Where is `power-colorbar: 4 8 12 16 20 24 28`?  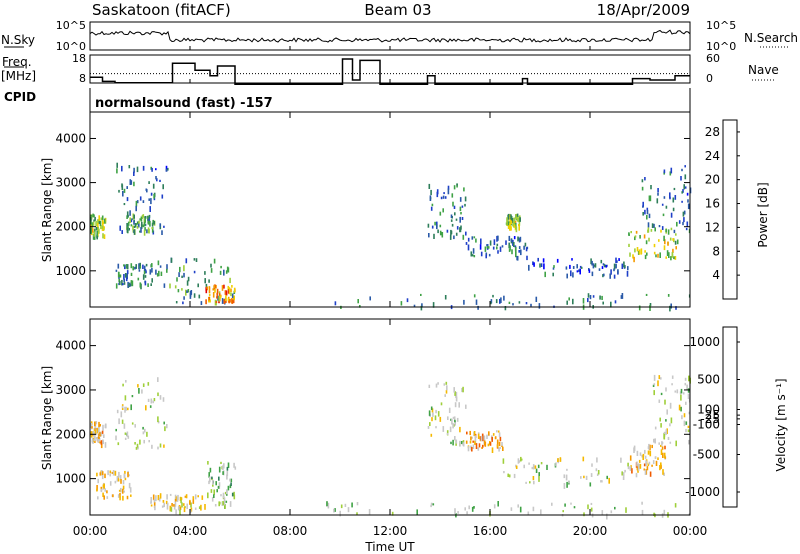
power-colorbar: 4 8 12 16 20 24 28 is located at coordinates (722, 209).